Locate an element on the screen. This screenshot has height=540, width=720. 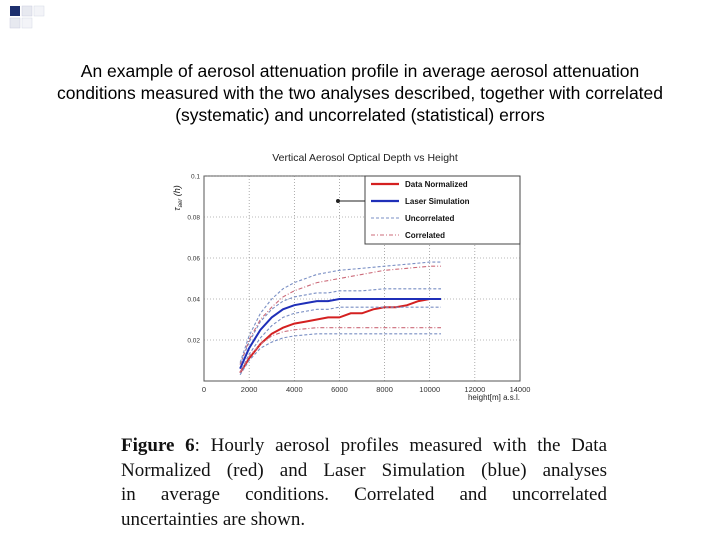
x-tick-label: 14000 is located at coordinates (520, 389).